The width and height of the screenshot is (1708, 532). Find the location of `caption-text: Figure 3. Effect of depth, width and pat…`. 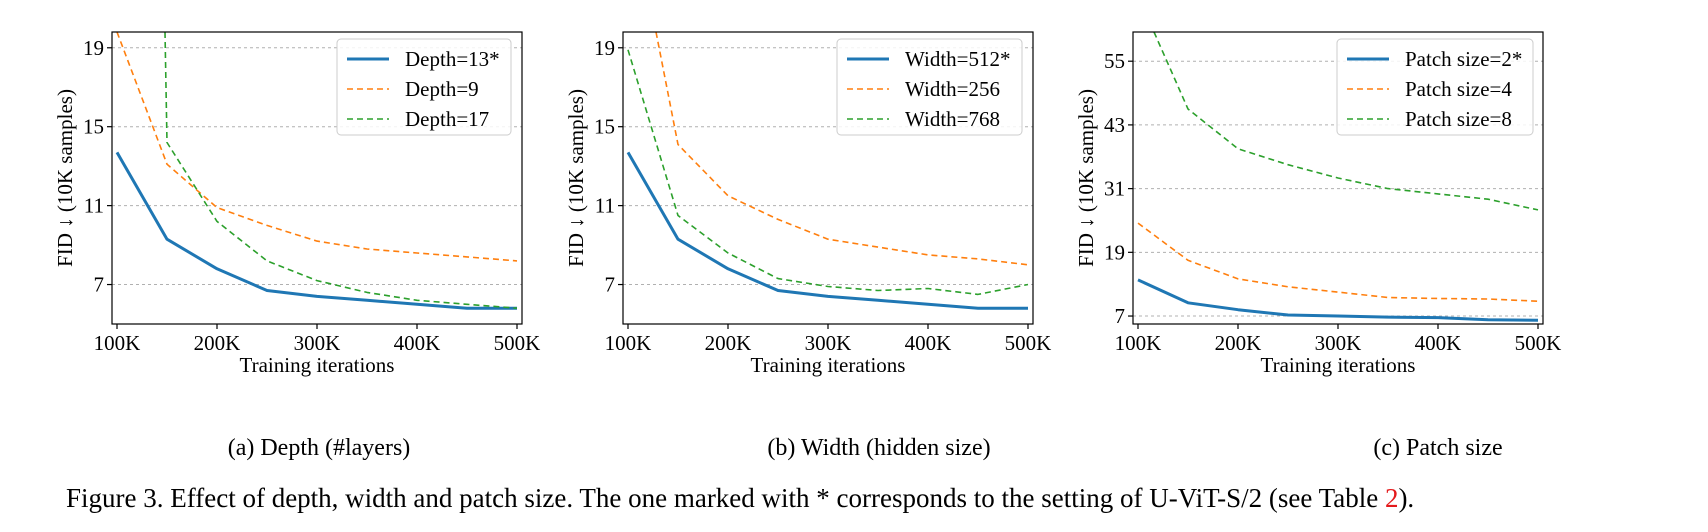

caption-text: Figure 3. Effect of depth, width and pat… is located at coordinates (725, 498).